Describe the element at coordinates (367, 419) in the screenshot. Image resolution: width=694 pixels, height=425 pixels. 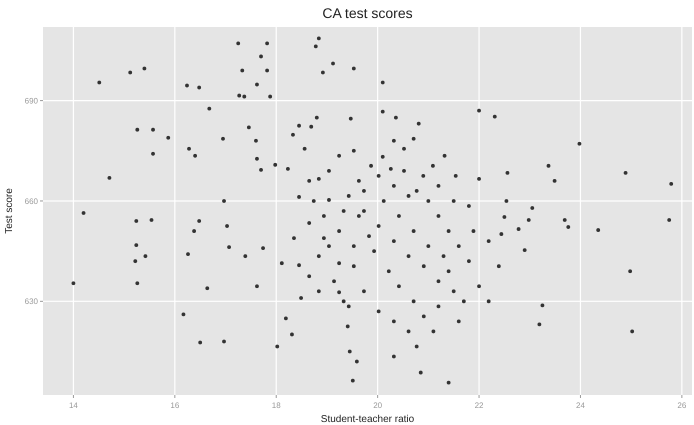
I see `x-axis-title: Student-teacher ratio` at that location.